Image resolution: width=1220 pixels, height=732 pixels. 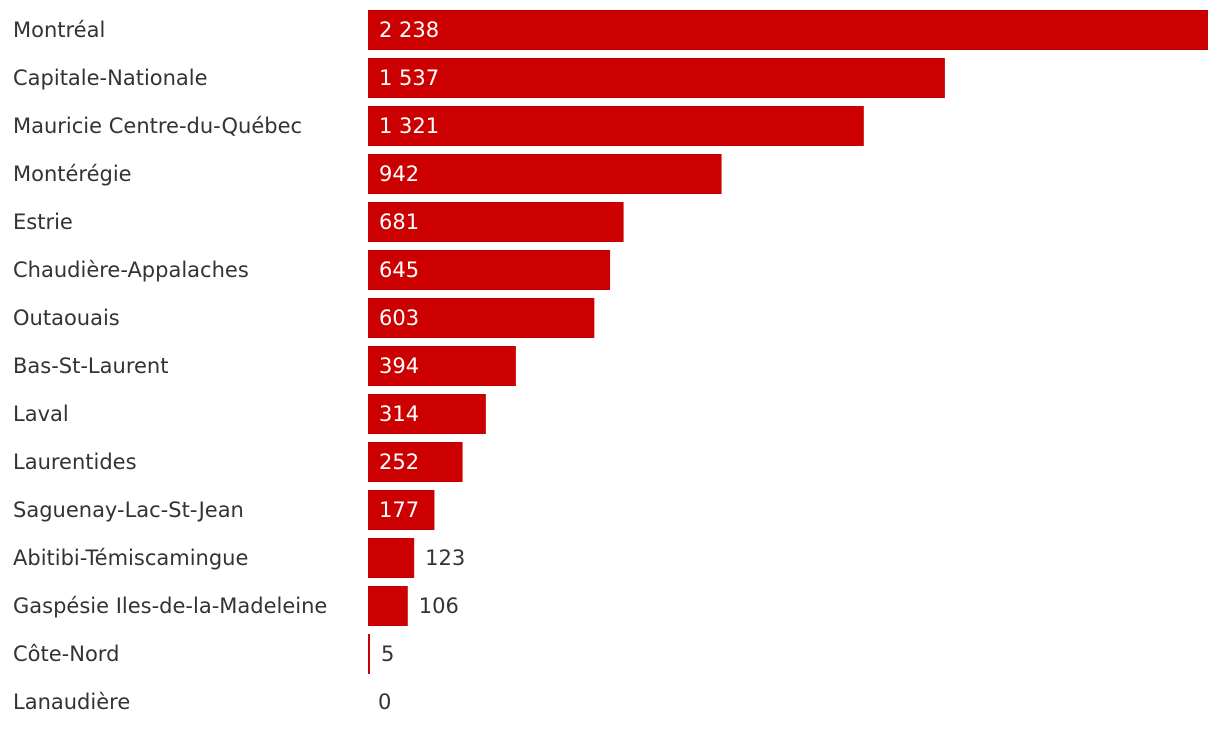 I want to click on category-label: Saguenay-Lac-St-Jean, so click(x=128, y=510).